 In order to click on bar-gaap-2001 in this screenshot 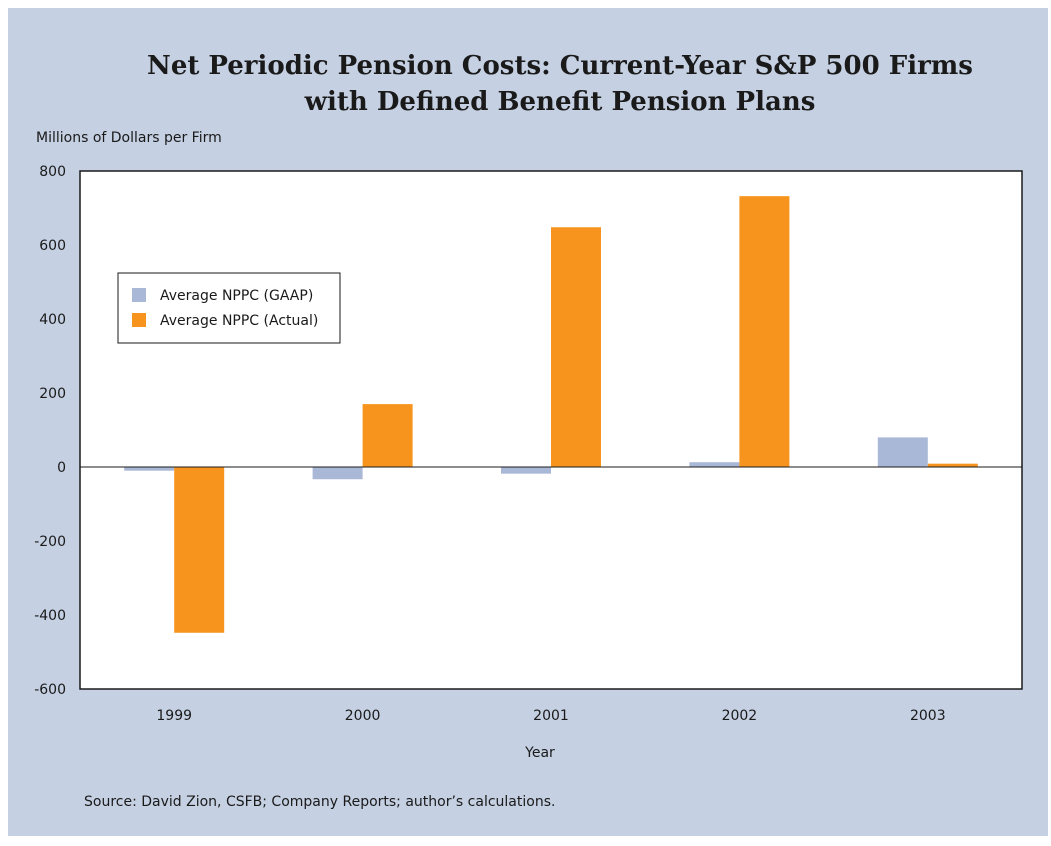, I will do `click(526, 470)`.